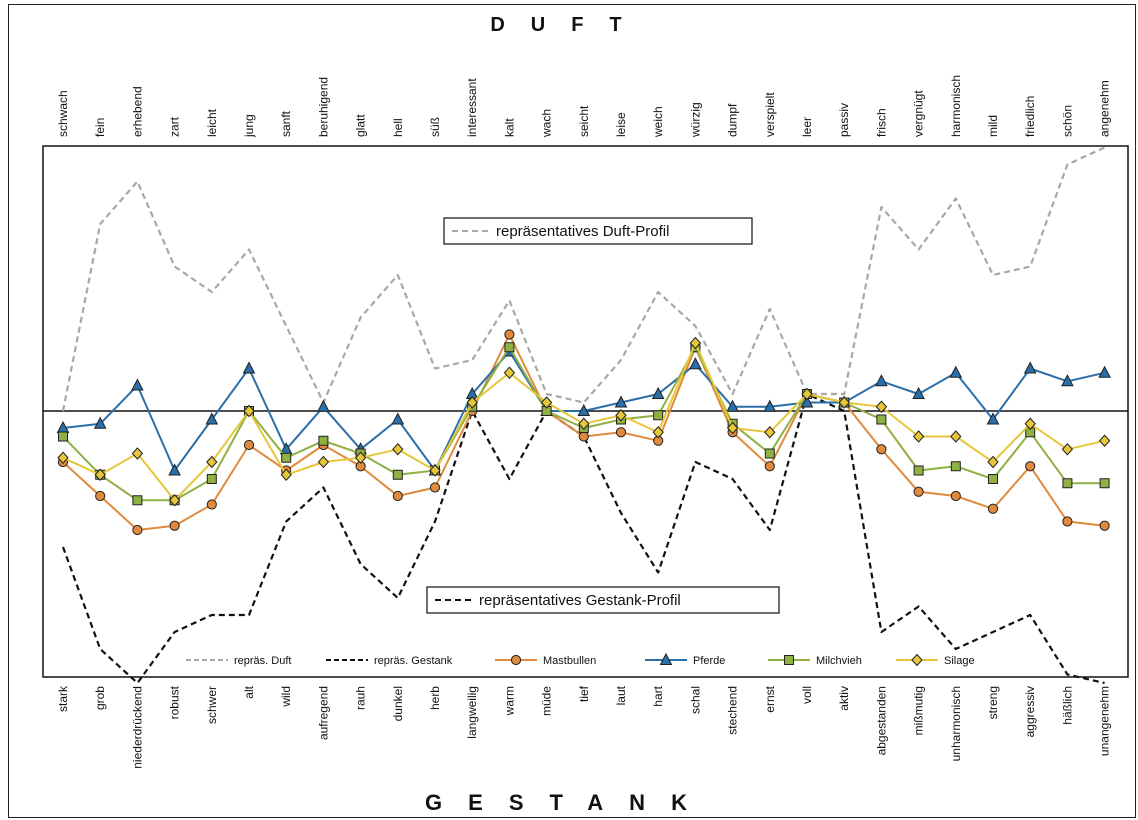  I want to click on top-label-angenehm: angenehm, so click(1105, 108).